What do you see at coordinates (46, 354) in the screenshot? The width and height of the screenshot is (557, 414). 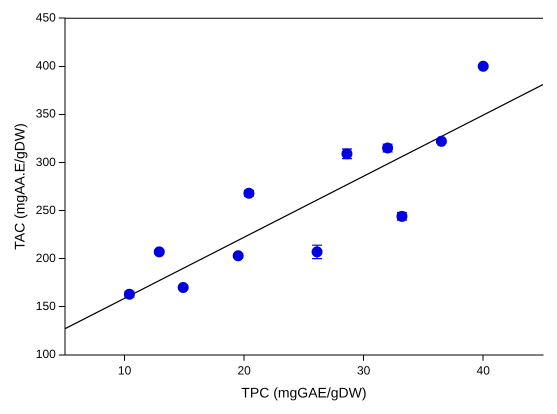 I see `y-tick-label: 100` at bounding box center [46, 354].